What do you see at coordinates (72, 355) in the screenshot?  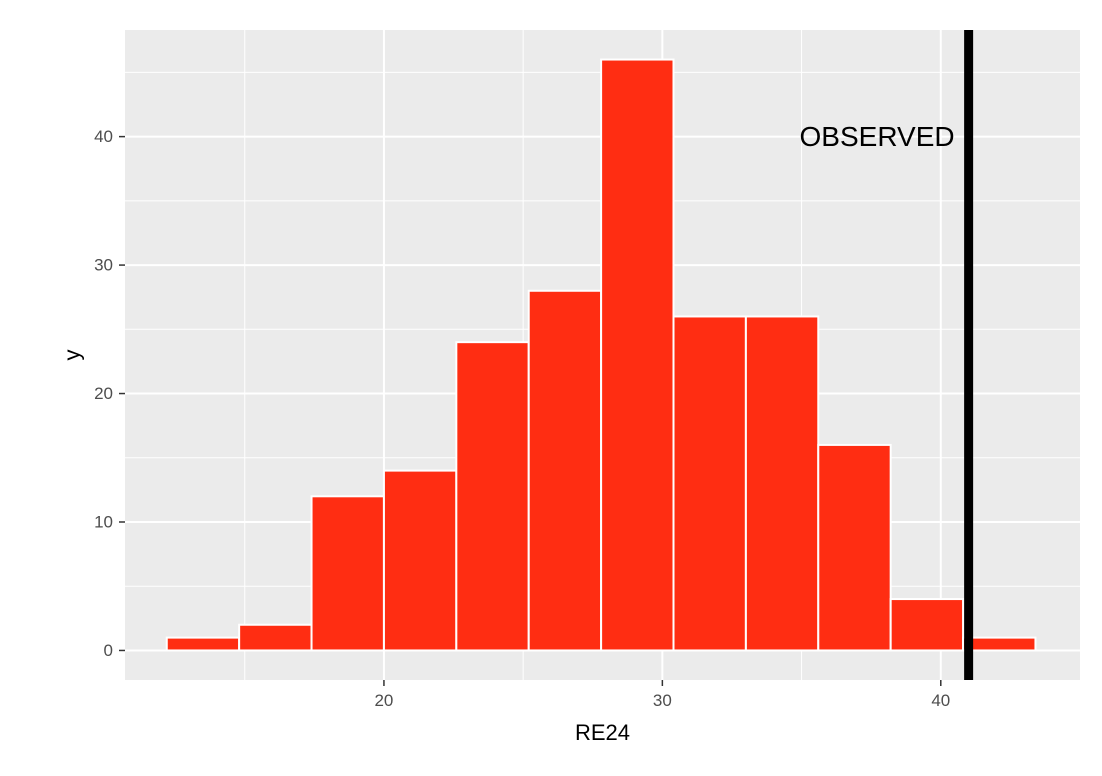 I see `y-axis-title: y` at bounding box center [72, 355].